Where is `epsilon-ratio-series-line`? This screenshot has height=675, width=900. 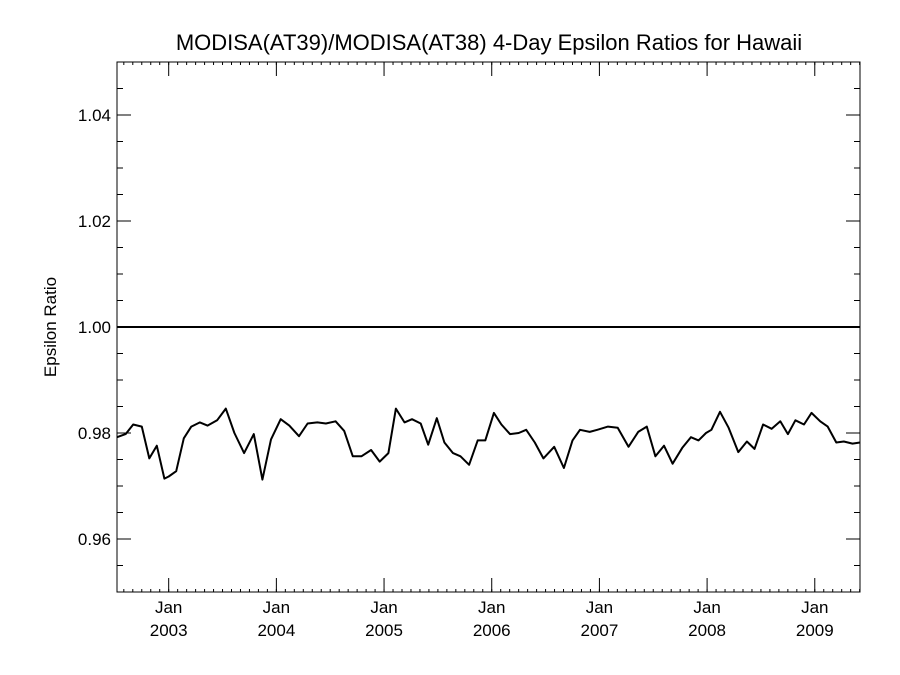
epsilon-ratio-series-line is located at coordinates (488, 444).